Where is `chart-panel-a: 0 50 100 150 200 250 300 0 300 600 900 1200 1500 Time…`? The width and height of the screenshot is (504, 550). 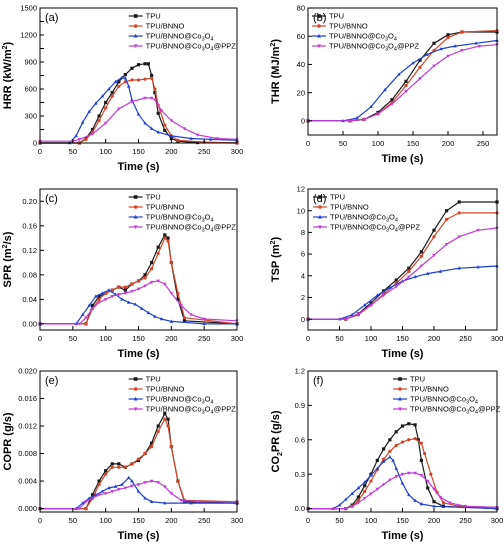 chart-panel-a: 0 50 100 150 200 250 300 0 300 600 900 1200 1500 Time… is located at coordinates (122, 88).